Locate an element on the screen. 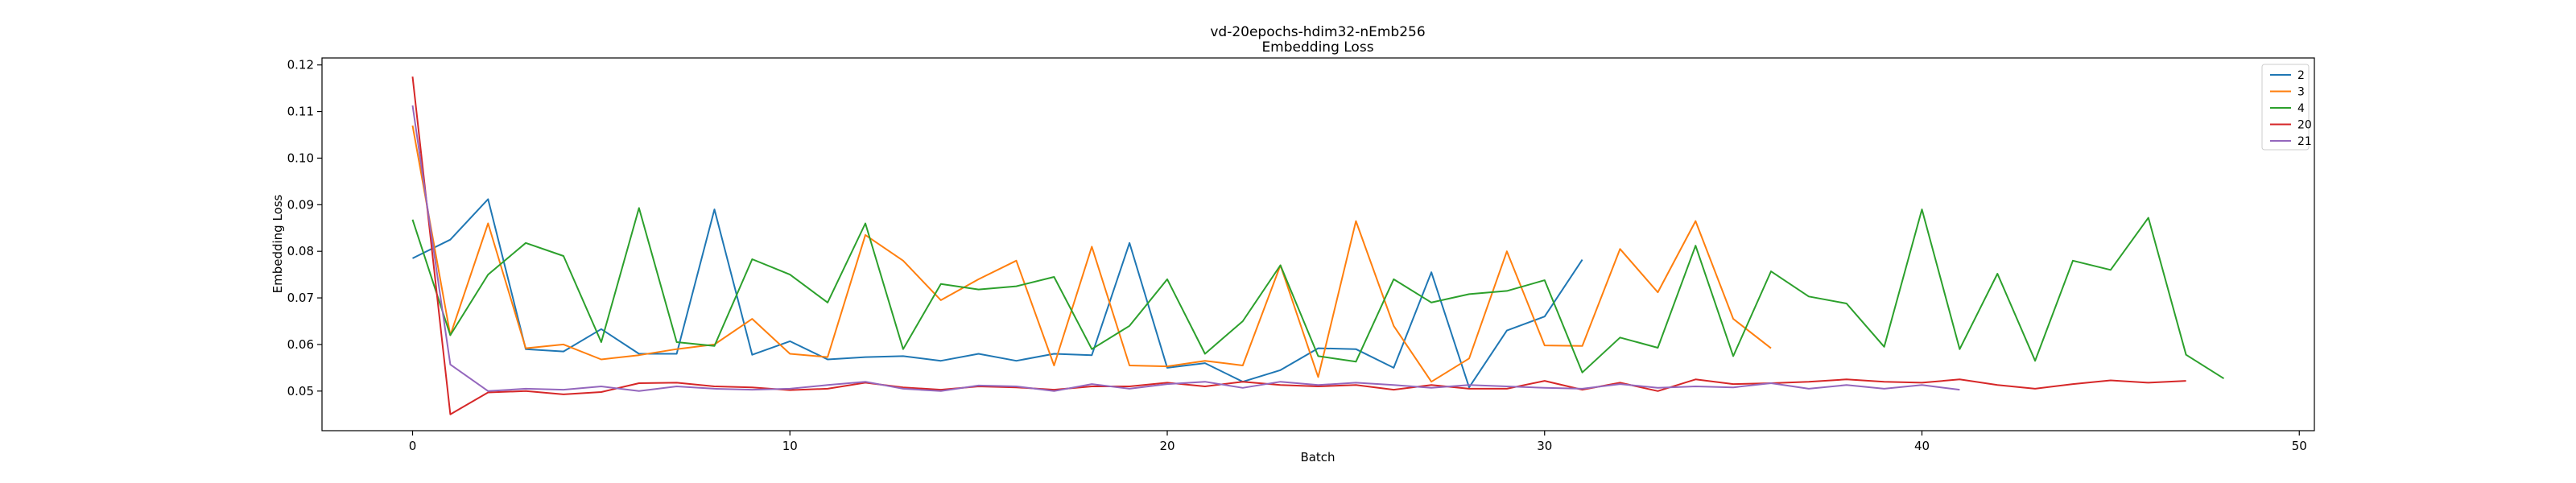 The height and width of the screenshot is (483, 2576). y-tick-label: 0.11 is located at coordinates (300, 112).